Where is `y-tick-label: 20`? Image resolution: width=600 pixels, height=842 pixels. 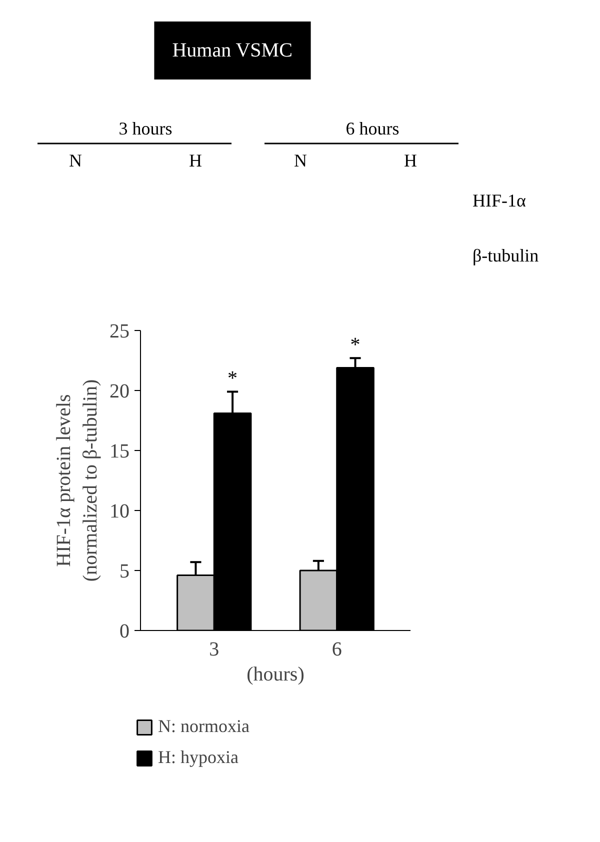
y-tick-label: 20 is located at coordinates (120, 391).